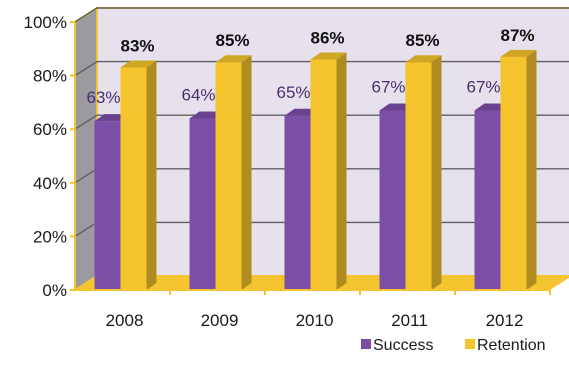  I want to click on y-tick-label: 40%, so click(50, 183).